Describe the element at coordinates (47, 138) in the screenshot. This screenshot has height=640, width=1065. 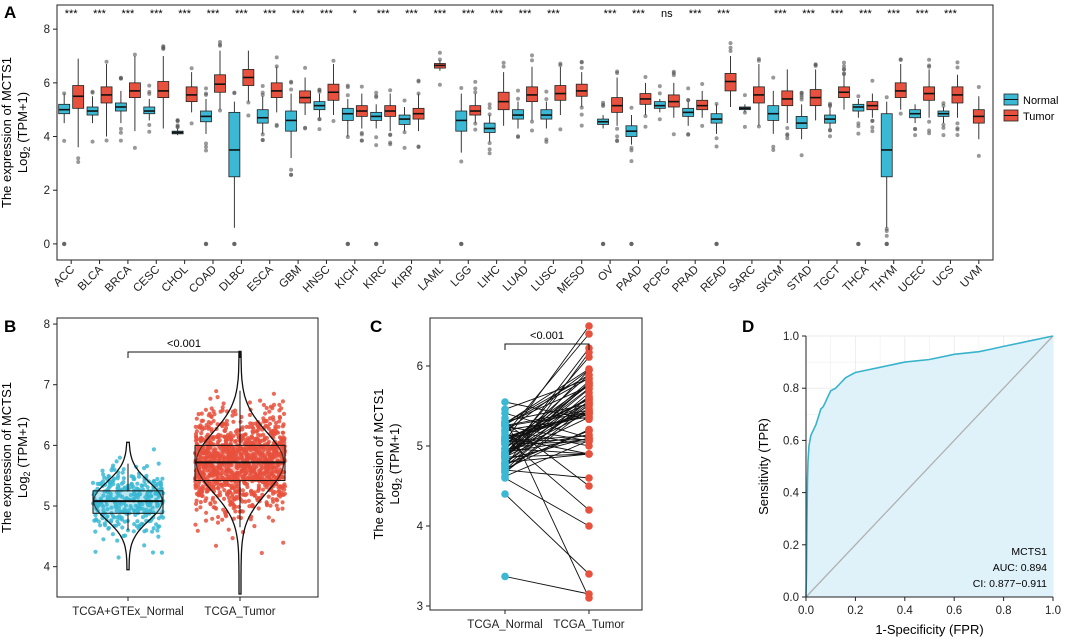
I see `y-tick-label: 4` at that location.